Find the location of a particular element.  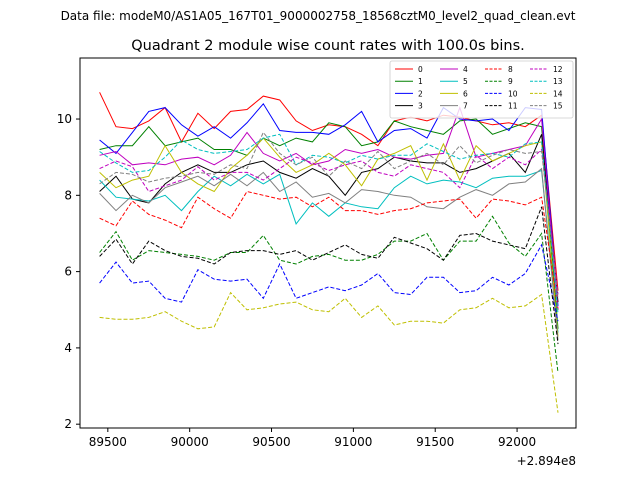

legend-label: 13 is located at coordinates (558, 81).